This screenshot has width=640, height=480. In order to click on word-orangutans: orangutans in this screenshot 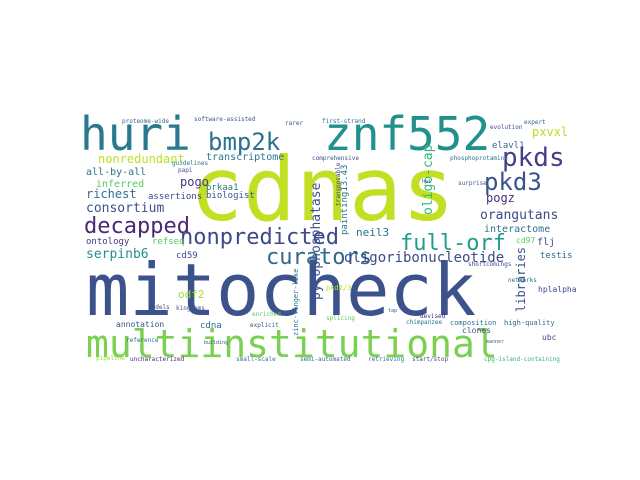, I will do `click(519, 215)`.